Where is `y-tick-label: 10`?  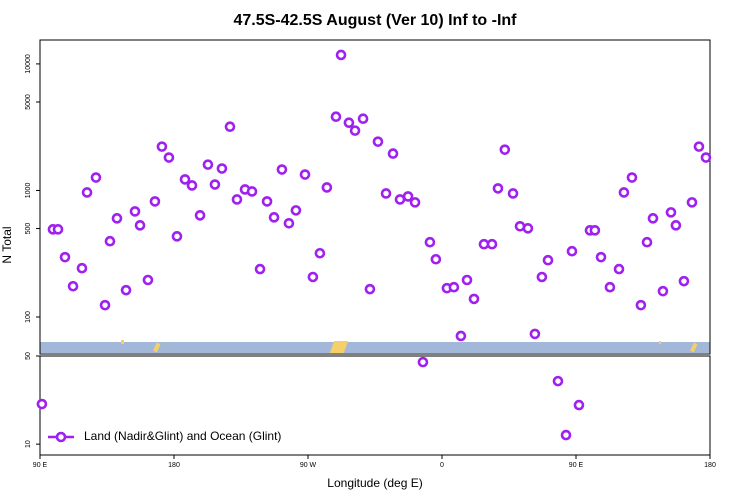 y-tick-label: 10 is located at coordinates (28, 444).